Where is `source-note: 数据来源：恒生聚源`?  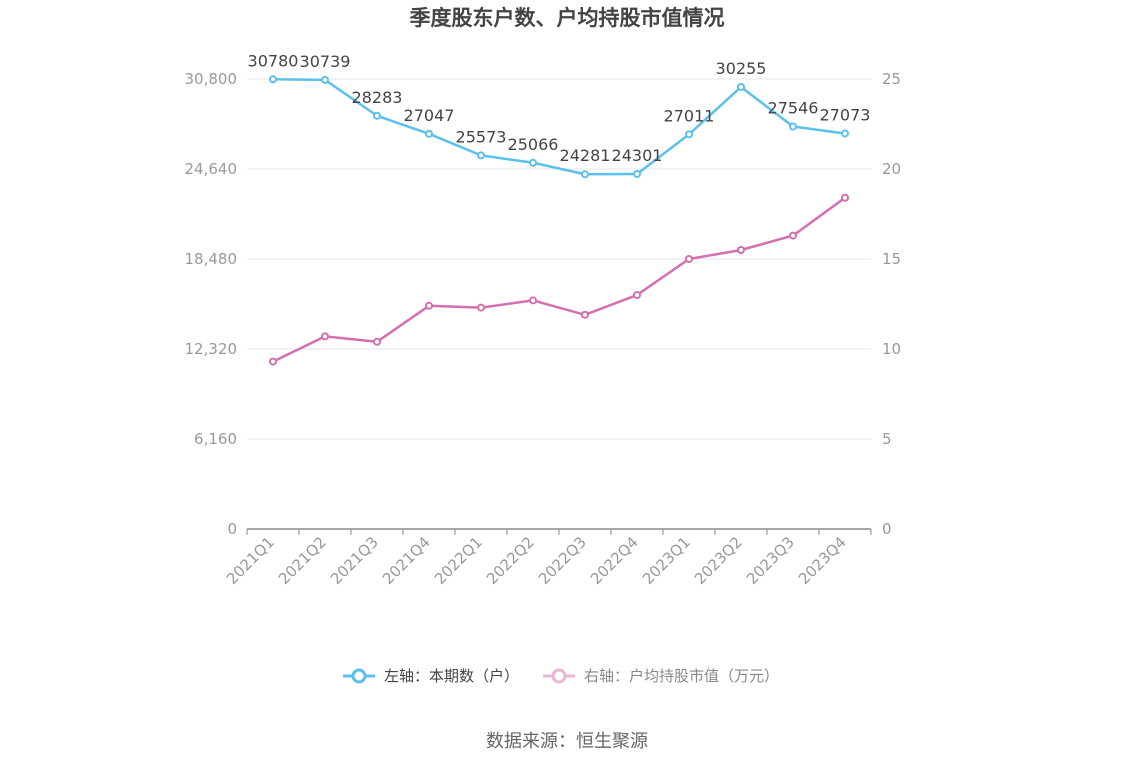 source-note: 数据来源：恒生聚源 is located at coordinates (567, 741).